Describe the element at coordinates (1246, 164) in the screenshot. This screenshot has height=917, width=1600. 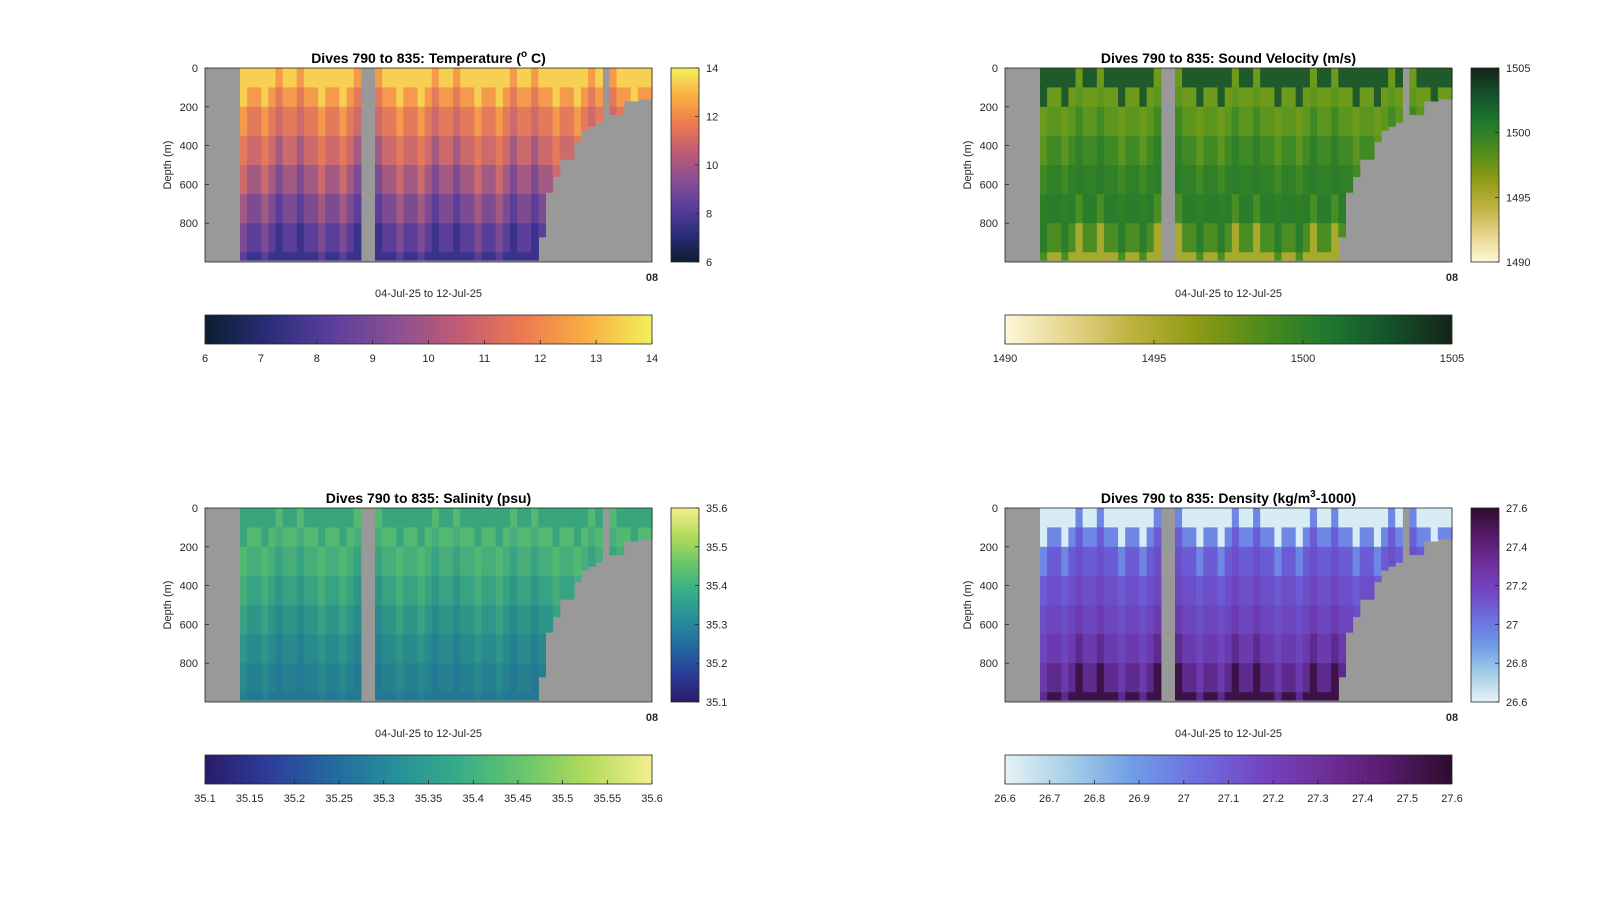
I see `heatmap-cells` at that location.